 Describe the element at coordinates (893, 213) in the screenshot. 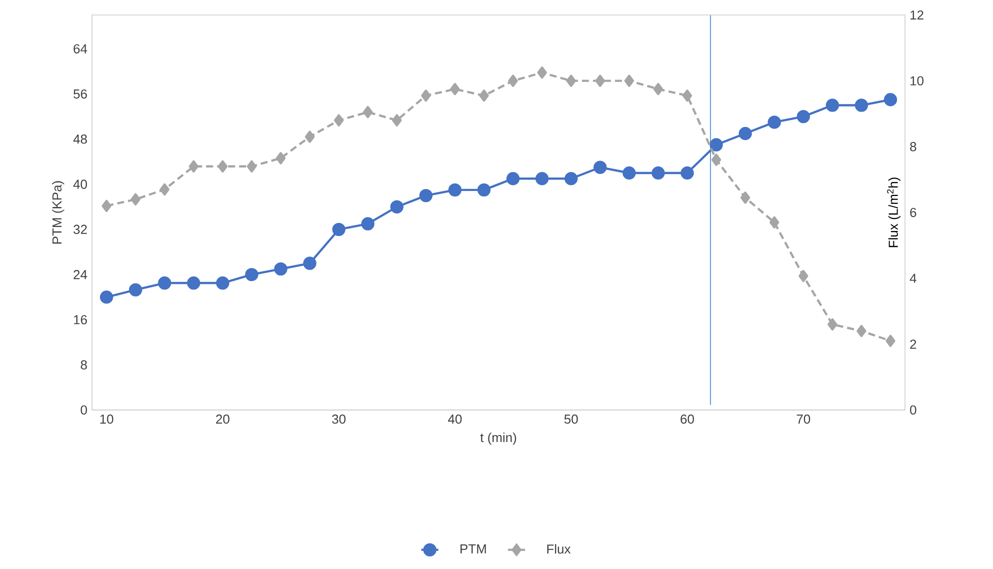

I see `y2-axis-title: Flux (L/m$^{2}$h)` at that location.